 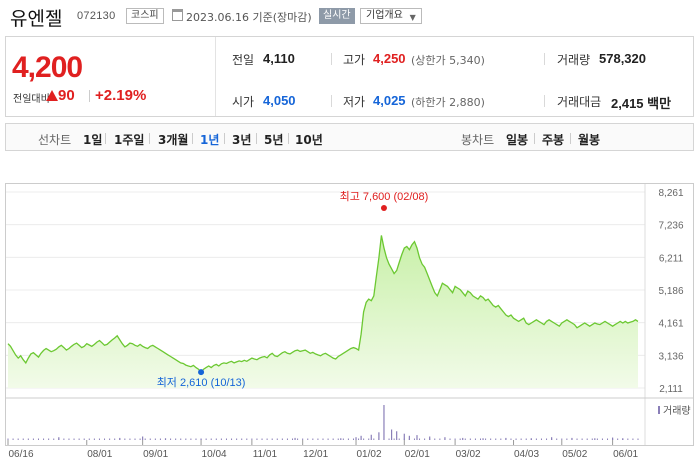 I want to click on current-price-panel: 4,200 전일대비 90 +2.19%, so click(x=111, y=76).